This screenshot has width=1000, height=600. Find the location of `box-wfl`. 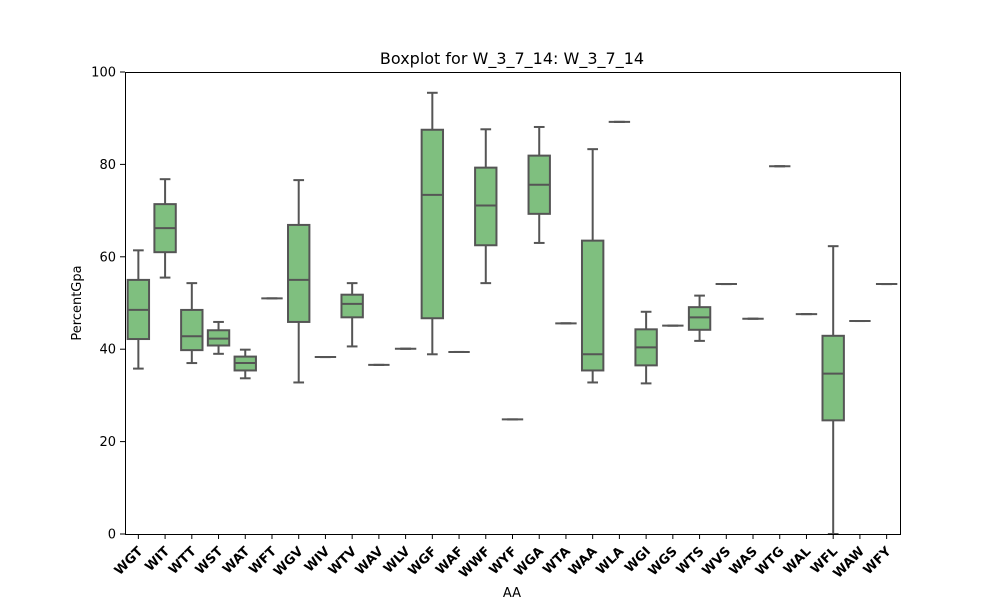

box-wfl is located at coordinates (833, 390).